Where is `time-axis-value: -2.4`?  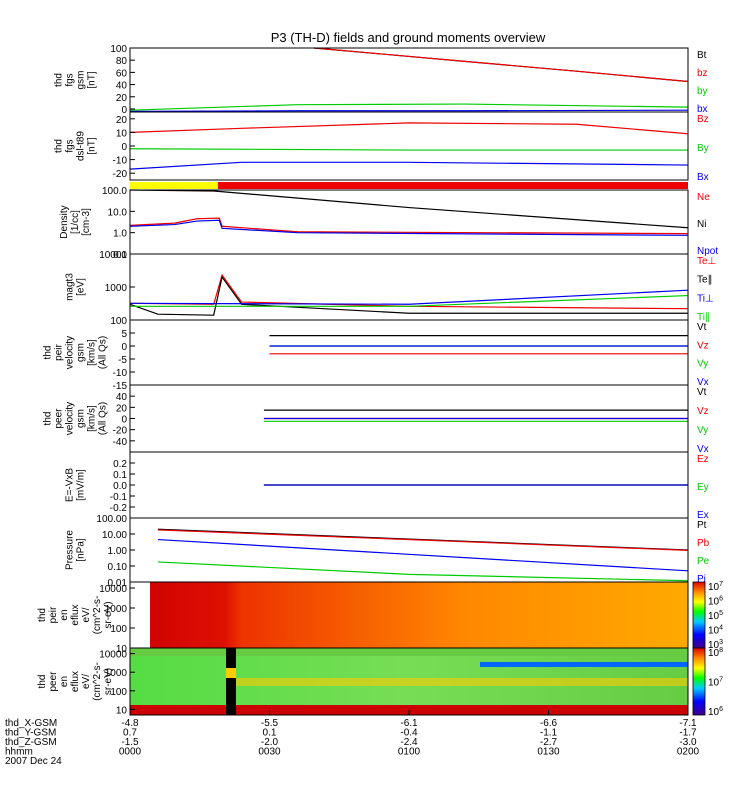
time-axis-value: -2.4 is located at coordinates (409, 742).